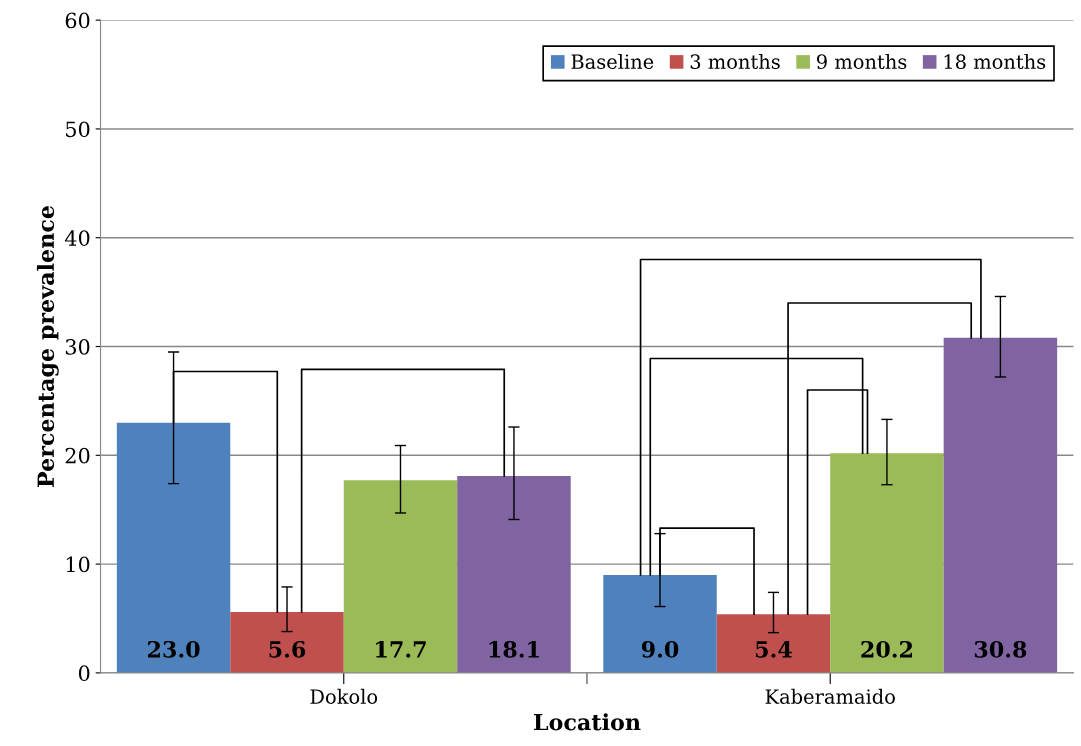 The height and width of the screenshot is (746, 1081). Describe the element at coordinates (514, 649) in the screenshot. I see `data-label: 18.1` at that location.